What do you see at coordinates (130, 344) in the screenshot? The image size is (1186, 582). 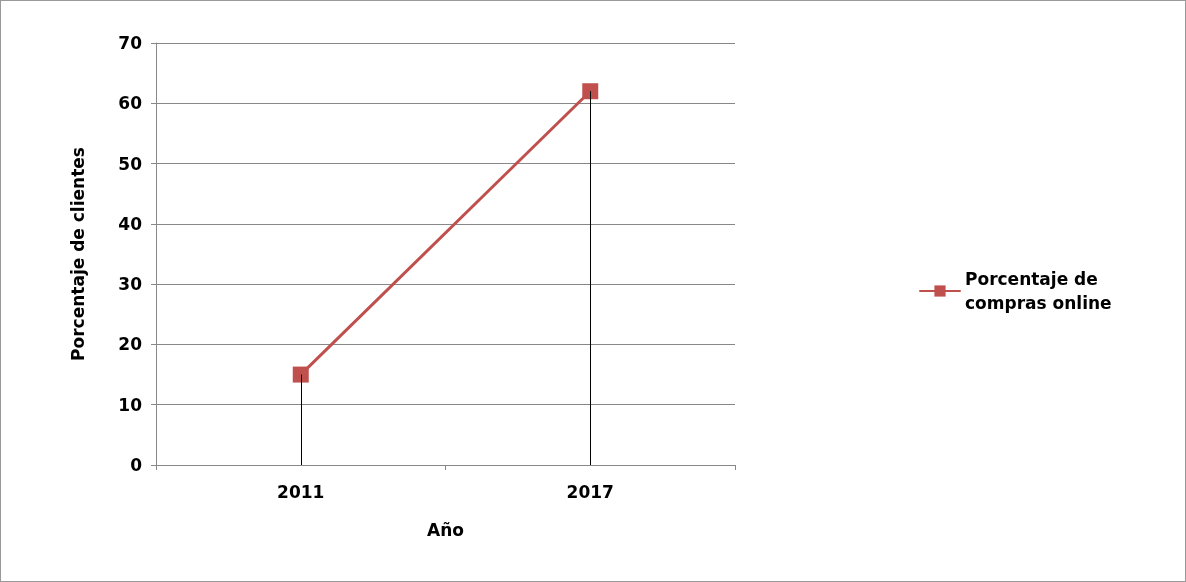 I see `y-tick-label: 20` at bounding box center [130, 344].